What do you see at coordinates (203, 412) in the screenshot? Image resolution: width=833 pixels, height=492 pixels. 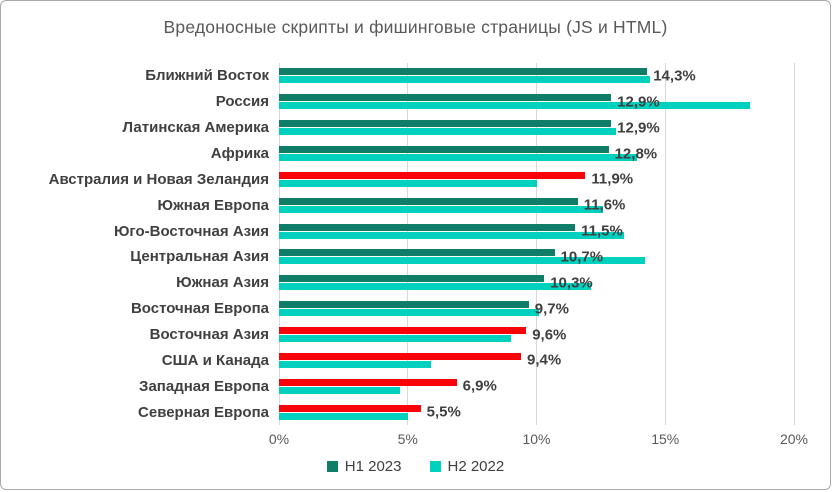 I see `category-label: Северная Европа` at bounding box center [203, 412].